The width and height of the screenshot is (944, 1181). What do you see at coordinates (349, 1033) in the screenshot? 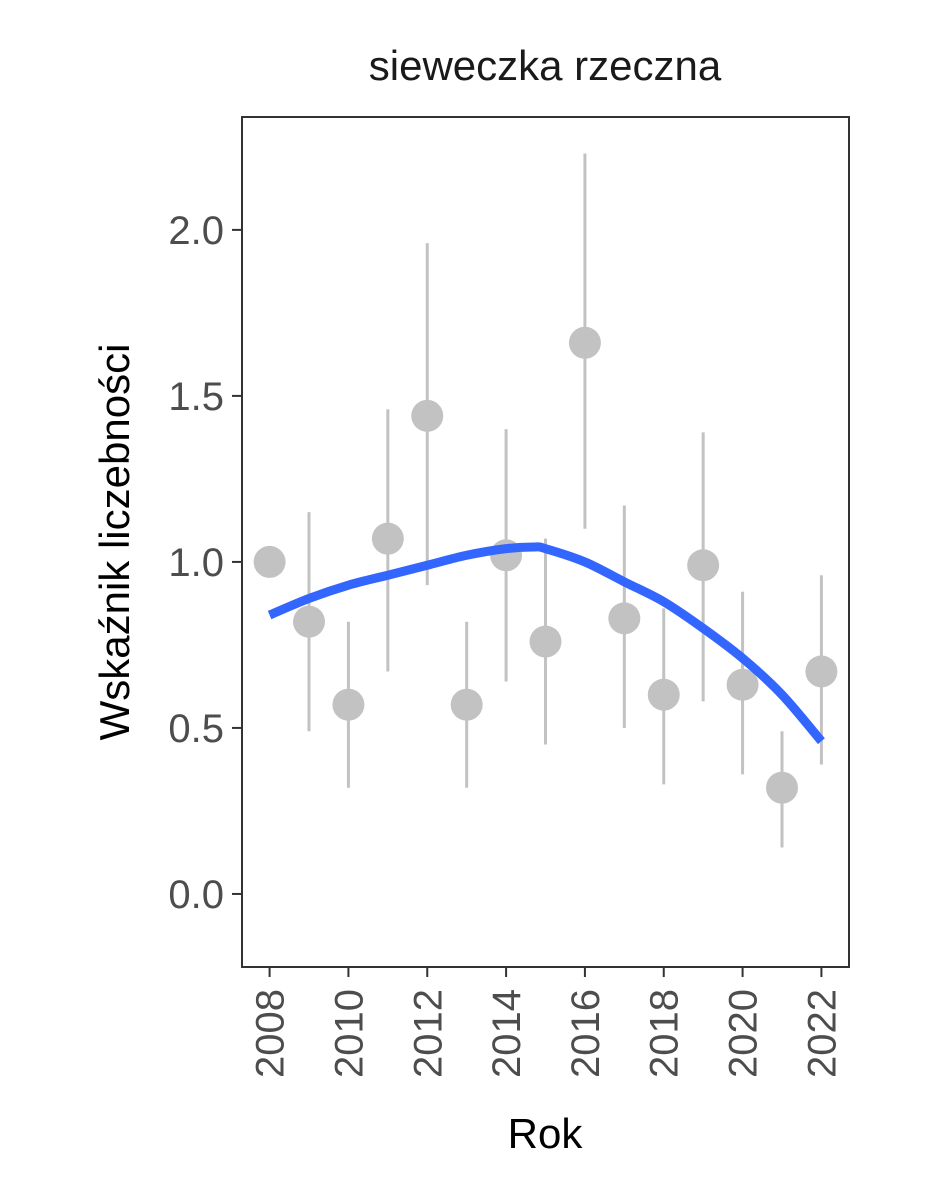
I see `x-tick-label: 2010` at bounding box center [349, 1033].